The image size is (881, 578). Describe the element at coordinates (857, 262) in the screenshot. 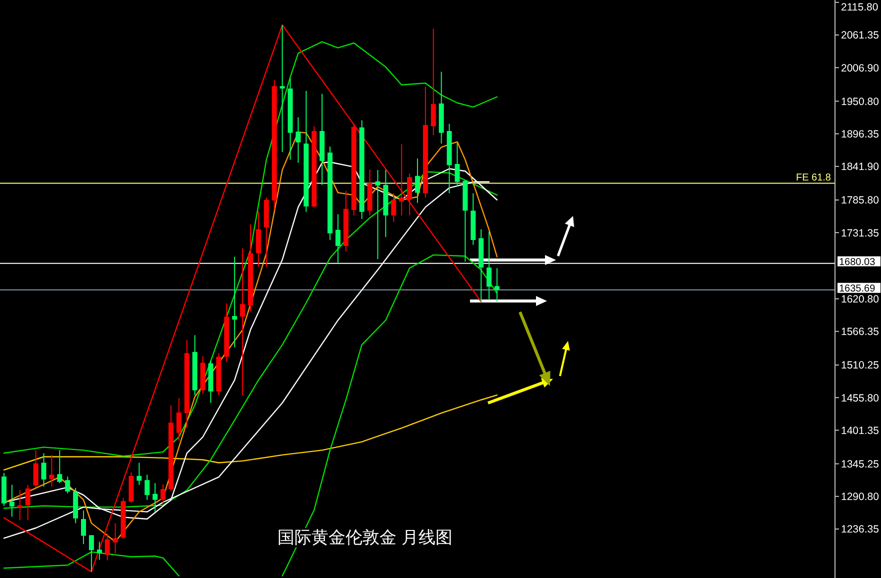

I see `ref-line-label: 1680.03` at that location.